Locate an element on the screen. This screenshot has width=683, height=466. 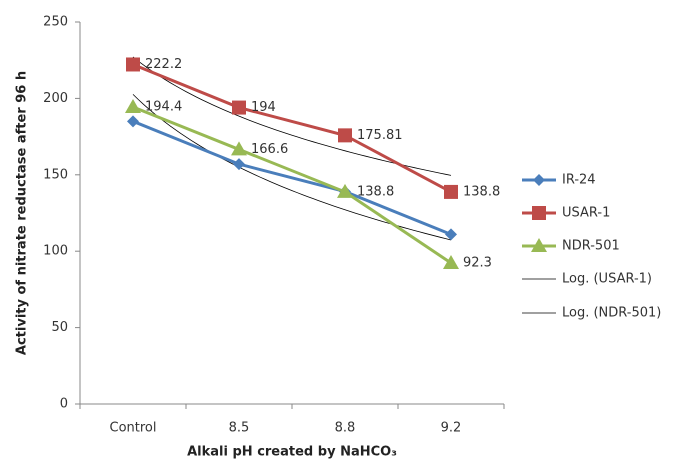
data-label: 92.3 is located at coordinates (477, 262).